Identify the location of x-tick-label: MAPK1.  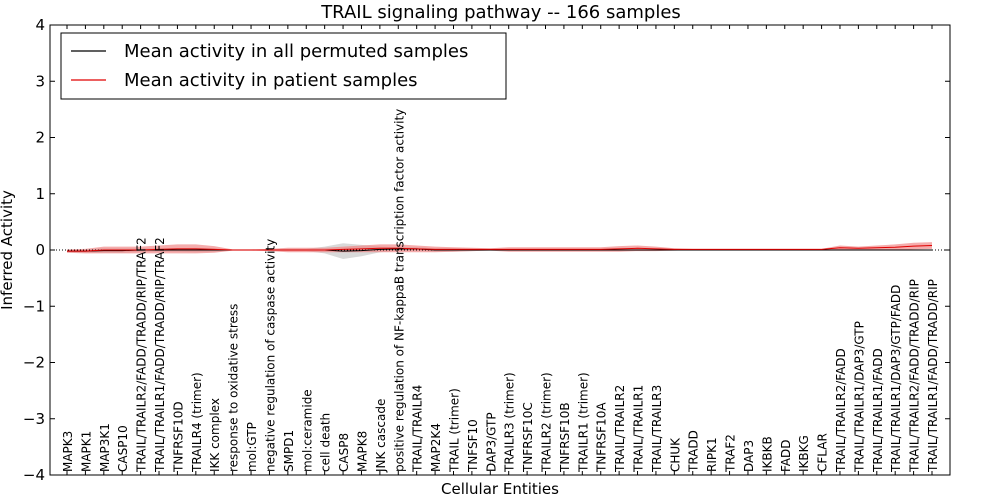
(86, 451).